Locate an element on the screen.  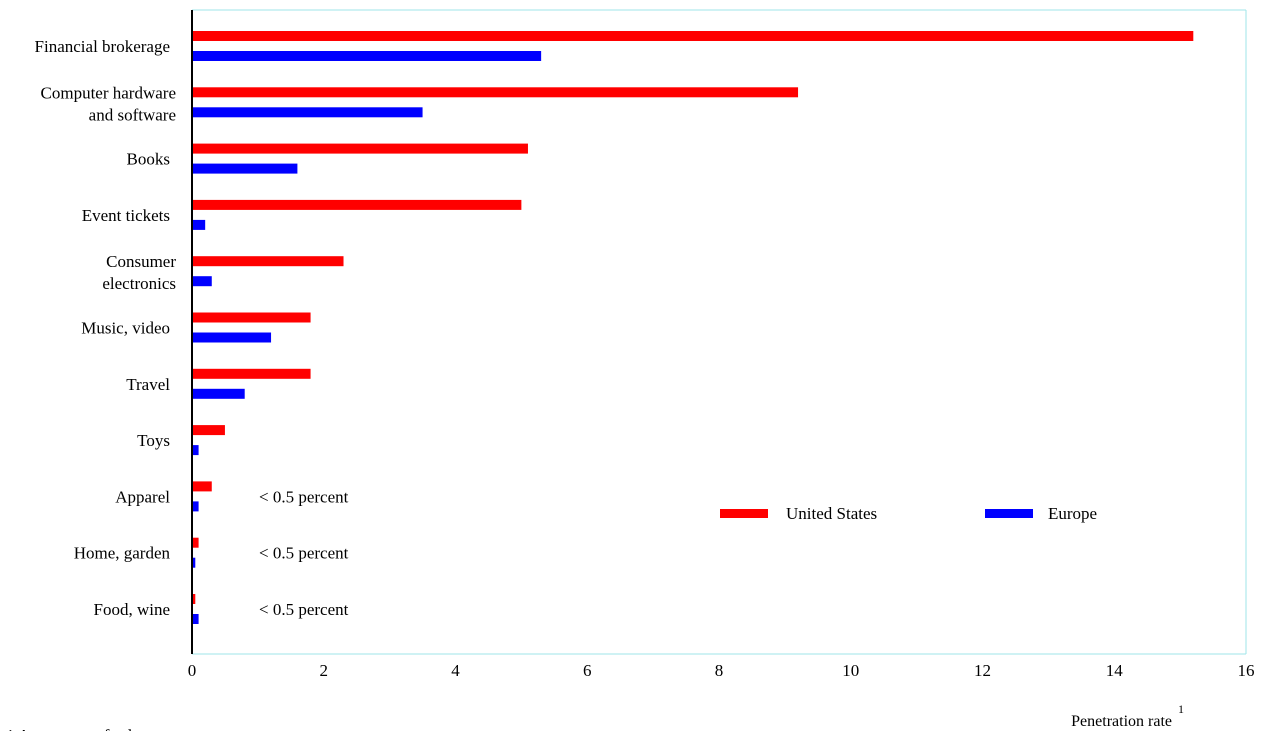
category-label: Home, garden is located at coordinates (122, 553).